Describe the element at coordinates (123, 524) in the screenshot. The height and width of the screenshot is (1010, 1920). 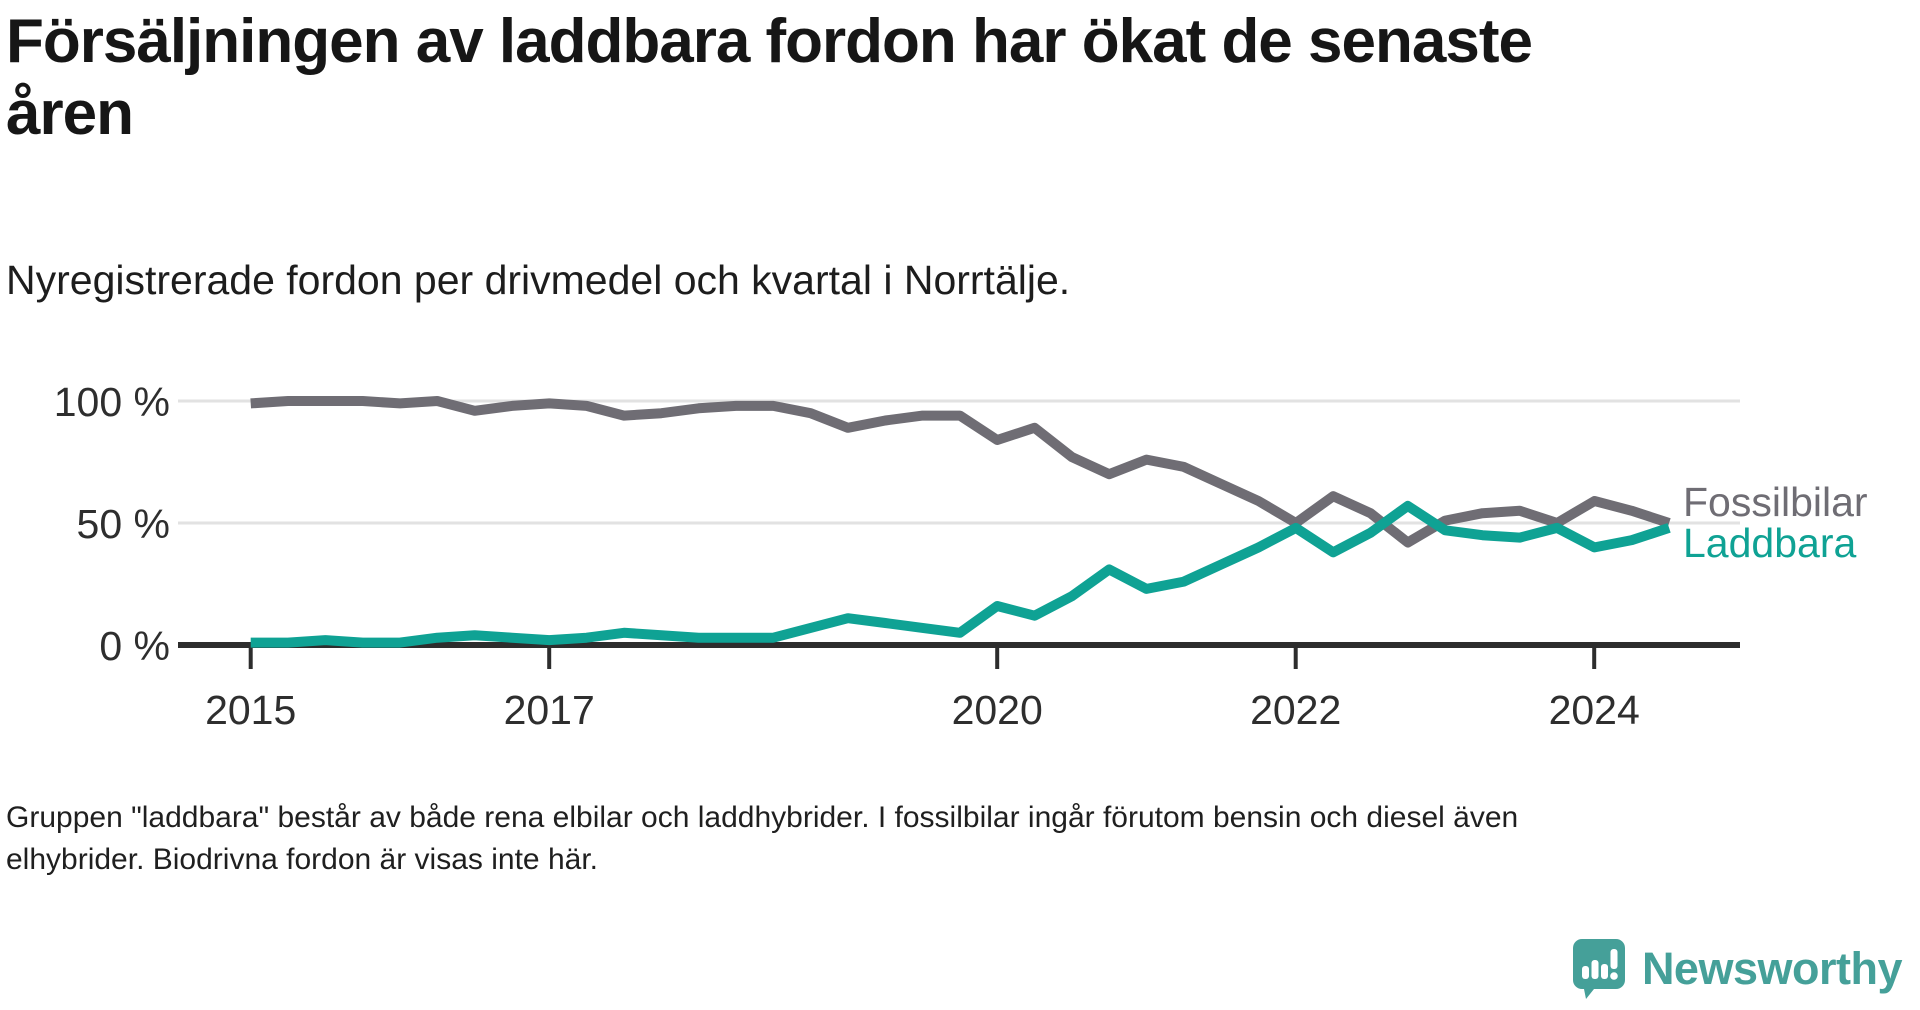
I see `y-tick-label-50: 50 %` at that location.